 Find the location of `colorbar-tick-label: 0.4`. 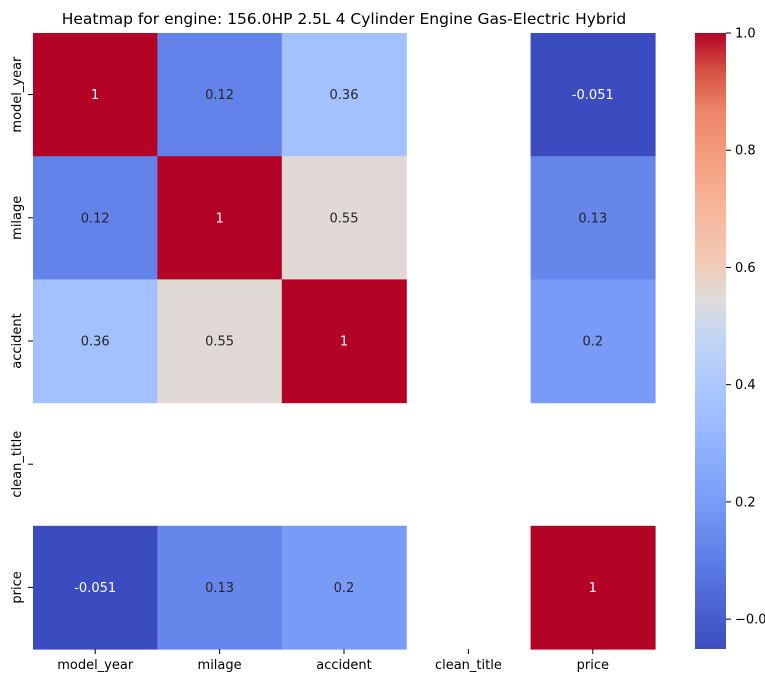

colorbar-tick-label: 0.4 is located at coordinates (745, 385).